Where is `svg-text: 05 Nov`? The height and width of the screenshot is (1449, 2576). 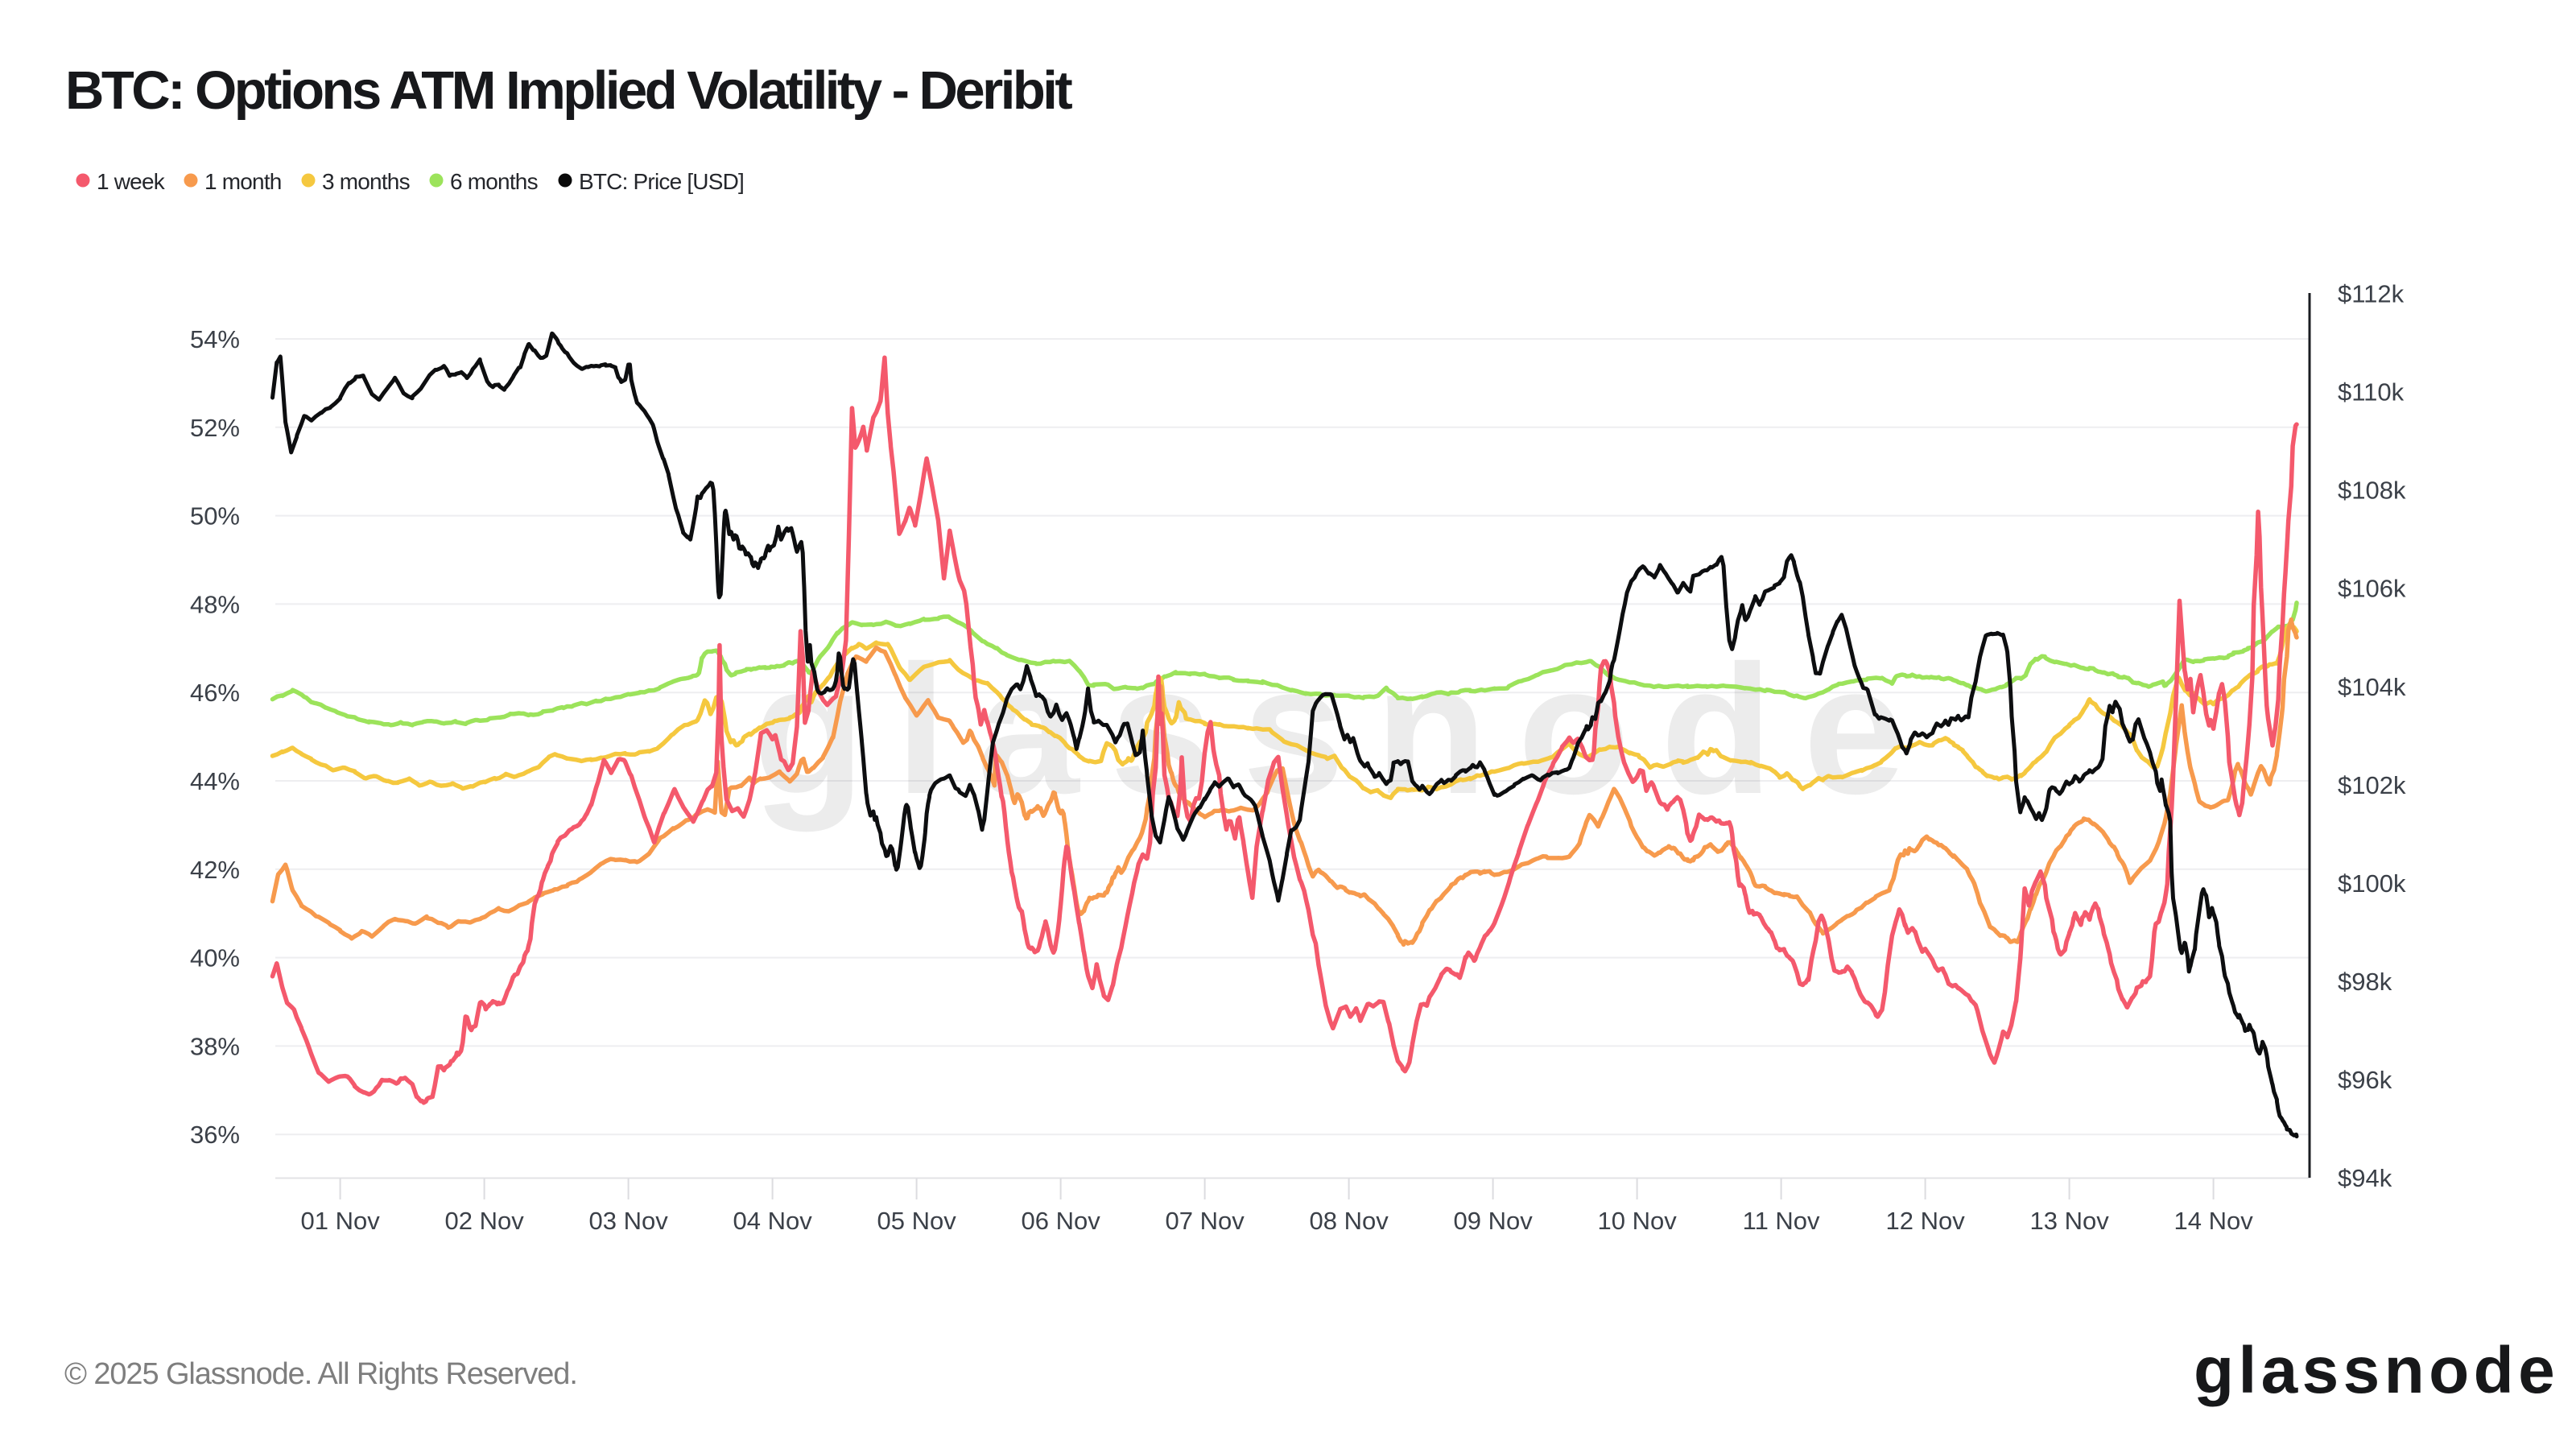 svg-text: 05 Nov is located at coordinates (916, 1221).